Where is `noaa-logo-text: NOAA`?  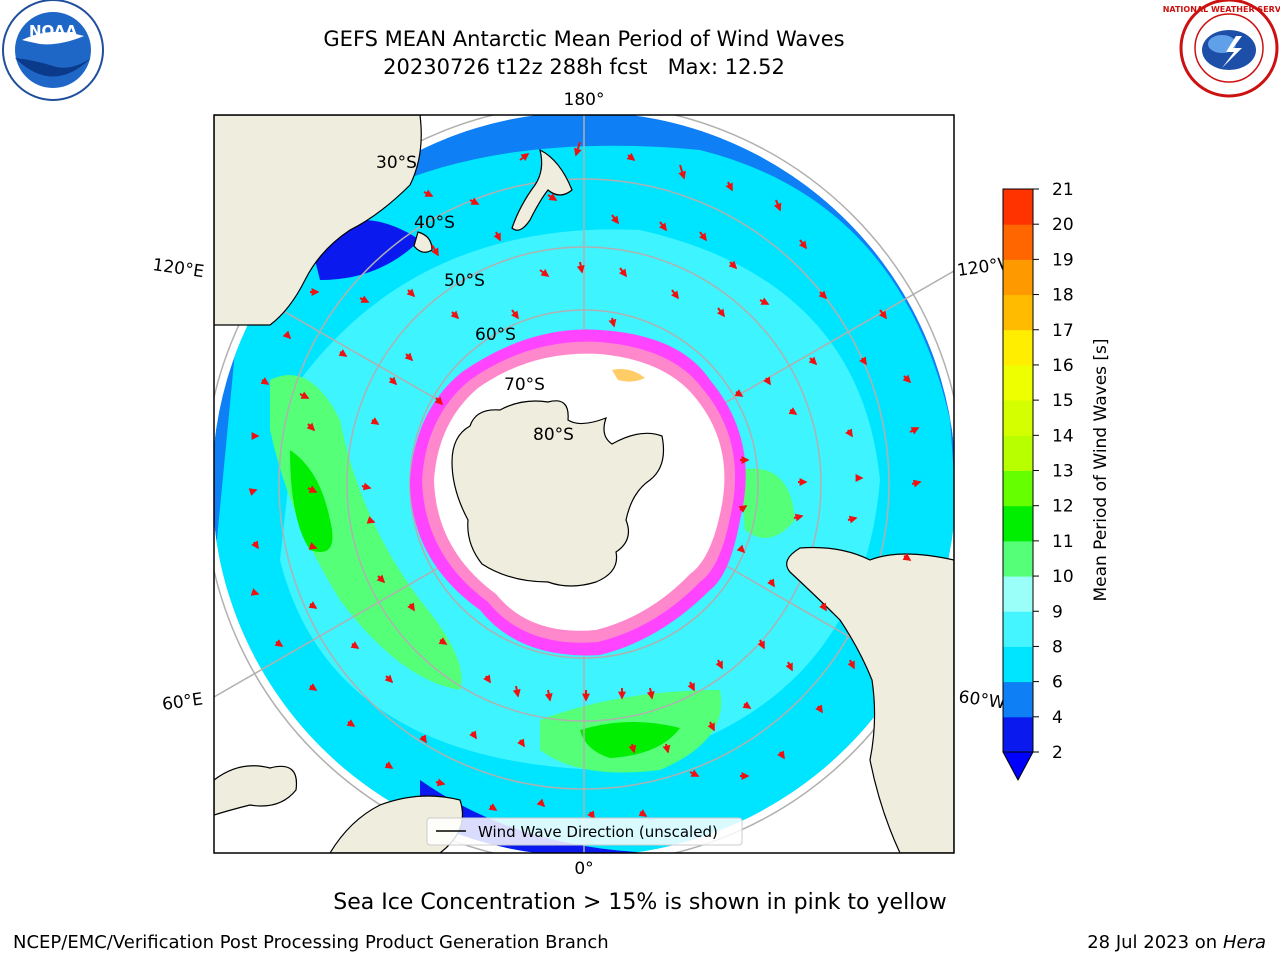 noaa-logo-text: NOAA is located at coordinates (53, 31).